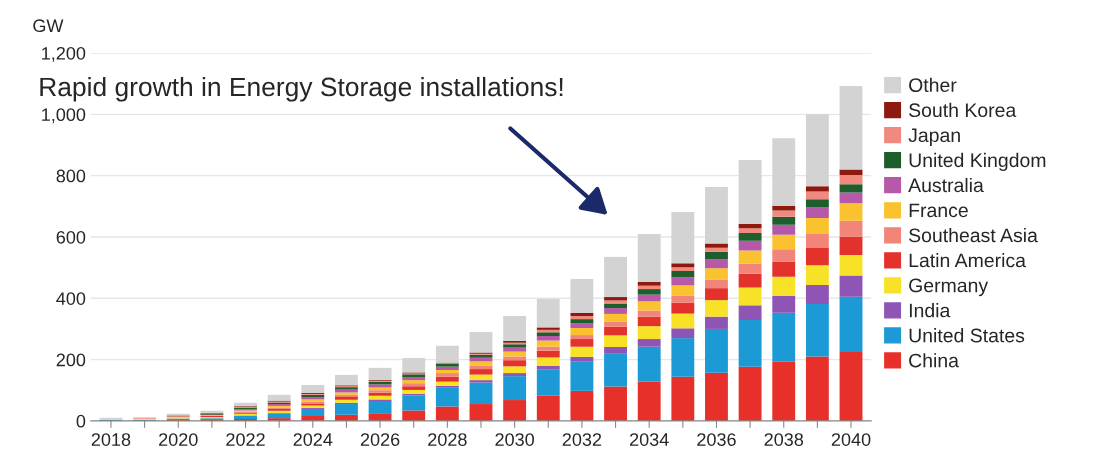 Image resolution: width=1107 pixels, height=457 pixels. What do you see at coordinates (380, 439) in the screenshot?
I see `x-tick-label: 2026` at bounding box center [380, 439].